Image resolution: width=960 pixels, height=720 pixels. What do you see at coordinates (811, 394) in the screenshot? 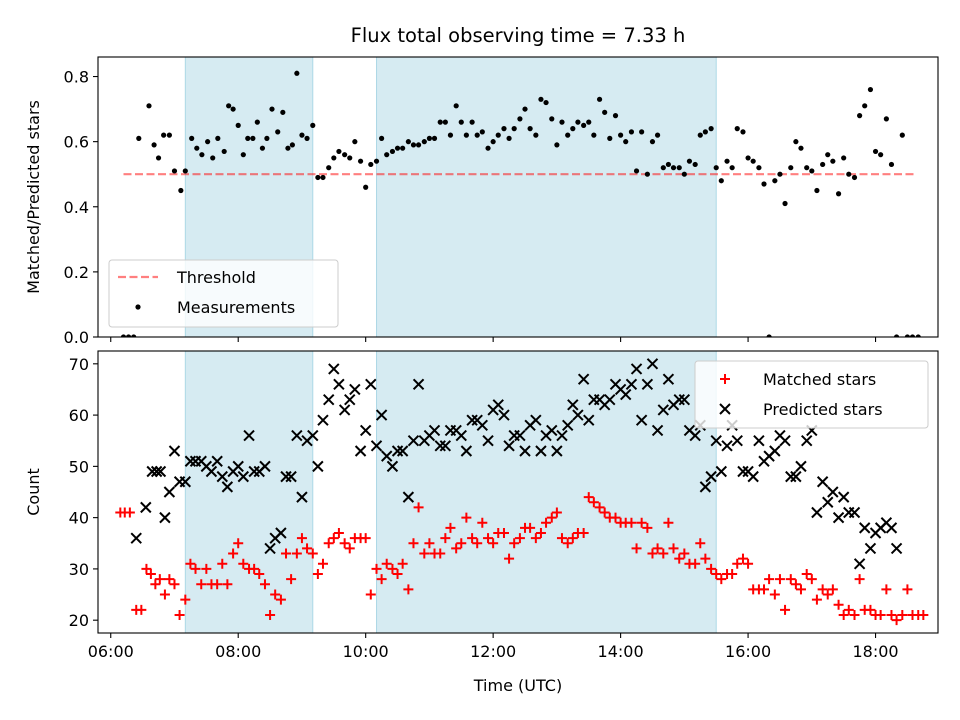
I see `legend: Matched stars Predicted stars` at bounding box center [811, 394].